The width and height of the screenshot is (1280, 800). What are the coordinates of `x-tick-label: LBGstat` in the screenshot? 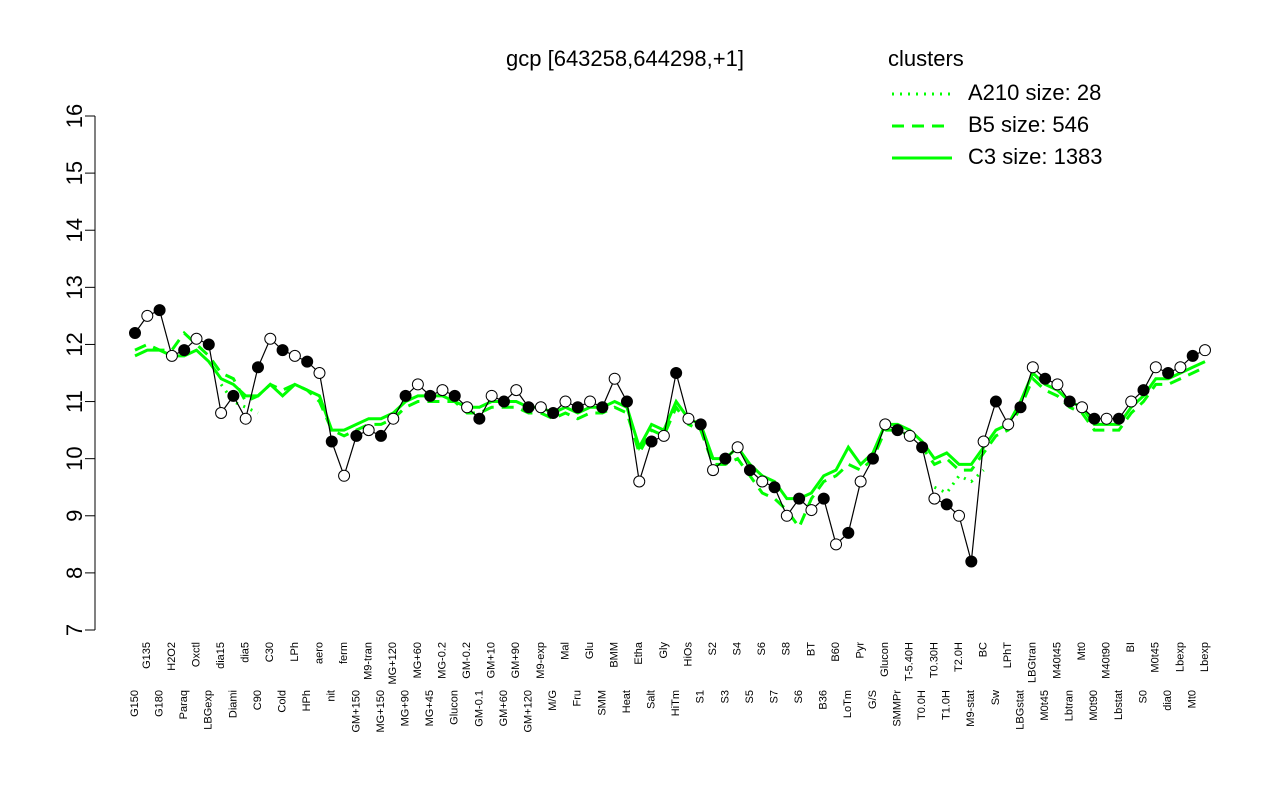 It's located at (1020, 710).